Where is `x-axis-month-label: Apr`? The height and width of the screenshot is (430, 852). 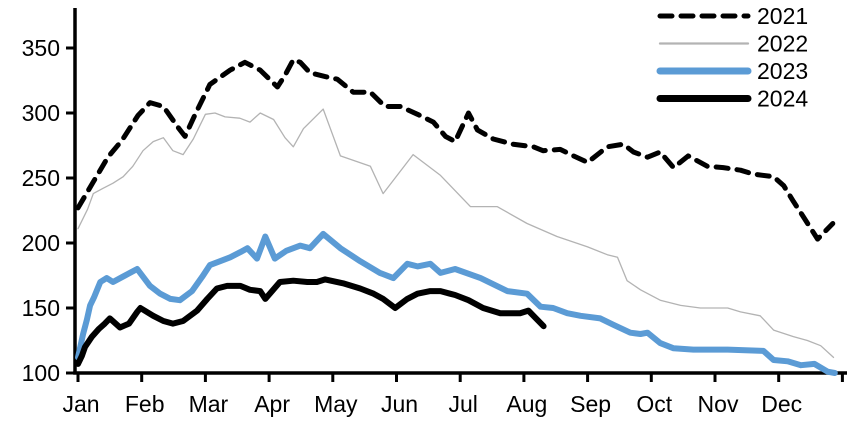
x-axis-month-label: Apr is located at coordinates (272, 404).